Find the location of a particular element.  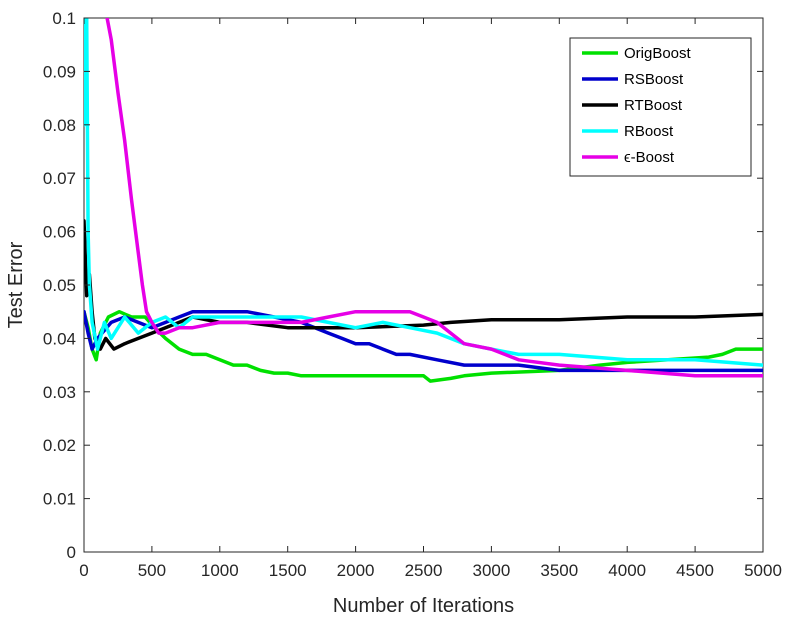

y-tick-label: 0.04 is located at coordinates (59, 338).